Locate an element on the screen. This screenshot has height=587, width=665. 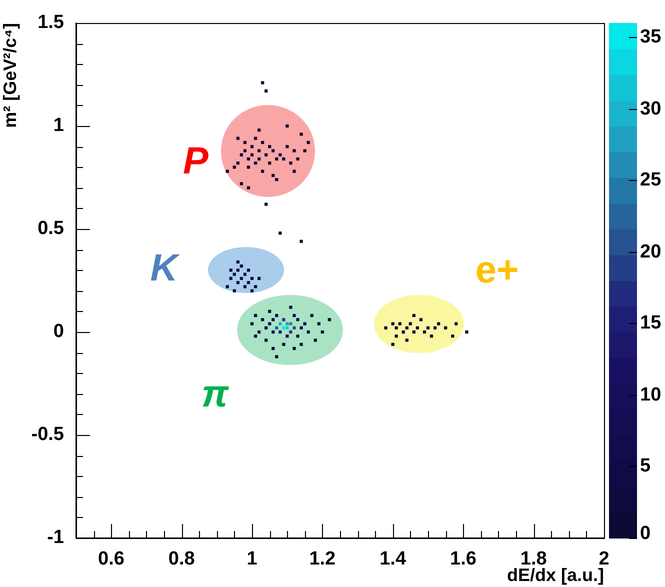
y-tick-label: 0.5 is located at coordinates (51, 229).